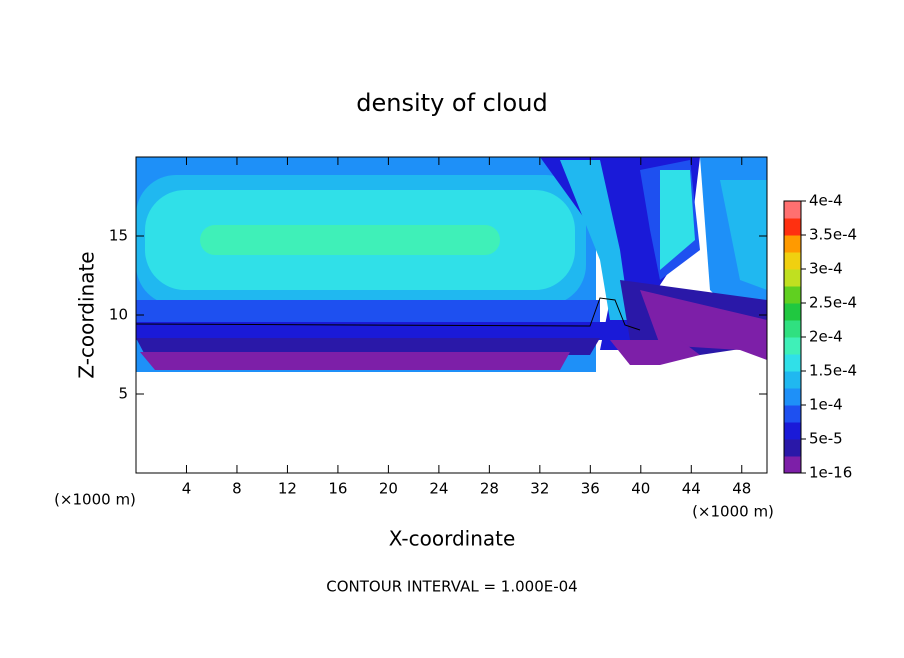 This screenshot has height=658, width=904. What do you see at coordinates (118, 236) in the screenshot?
I see `y-tick-label: 15` at bounding box center [118, 236].